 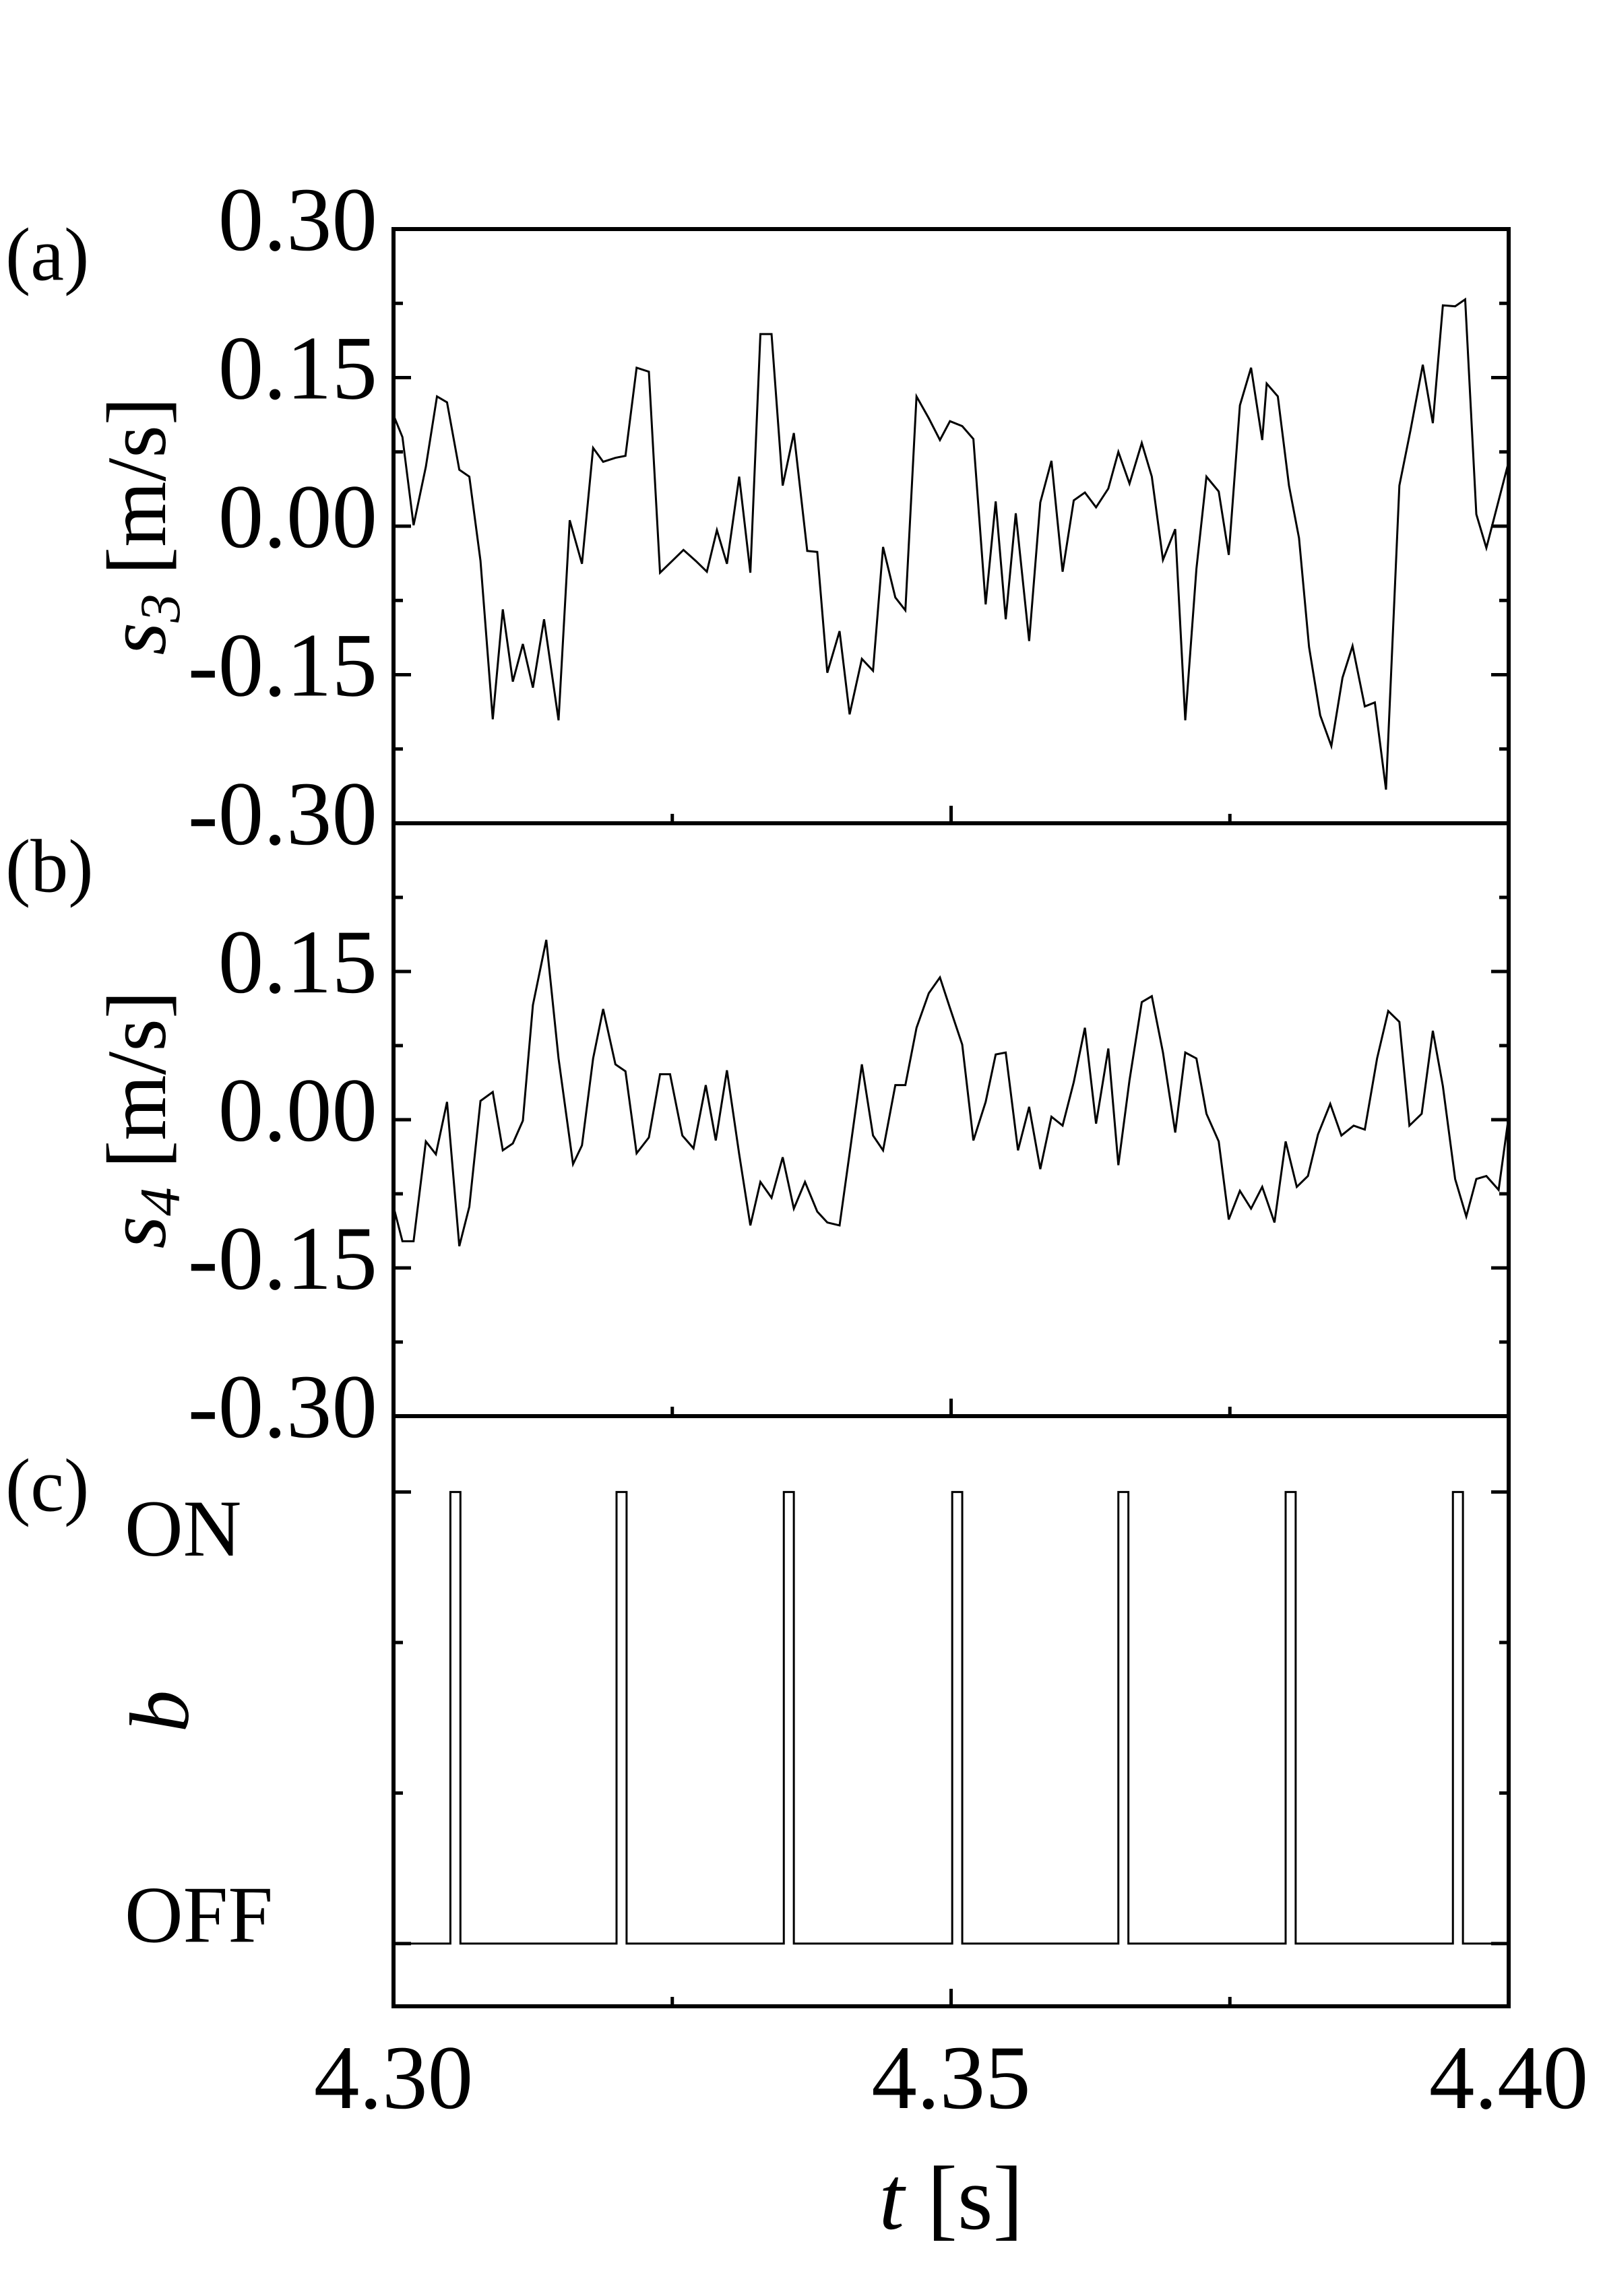 What do you see at coordinates (160, 608) in the screenshot?
I see `y-label-subscript: 3` at bounding box center [160, 608].